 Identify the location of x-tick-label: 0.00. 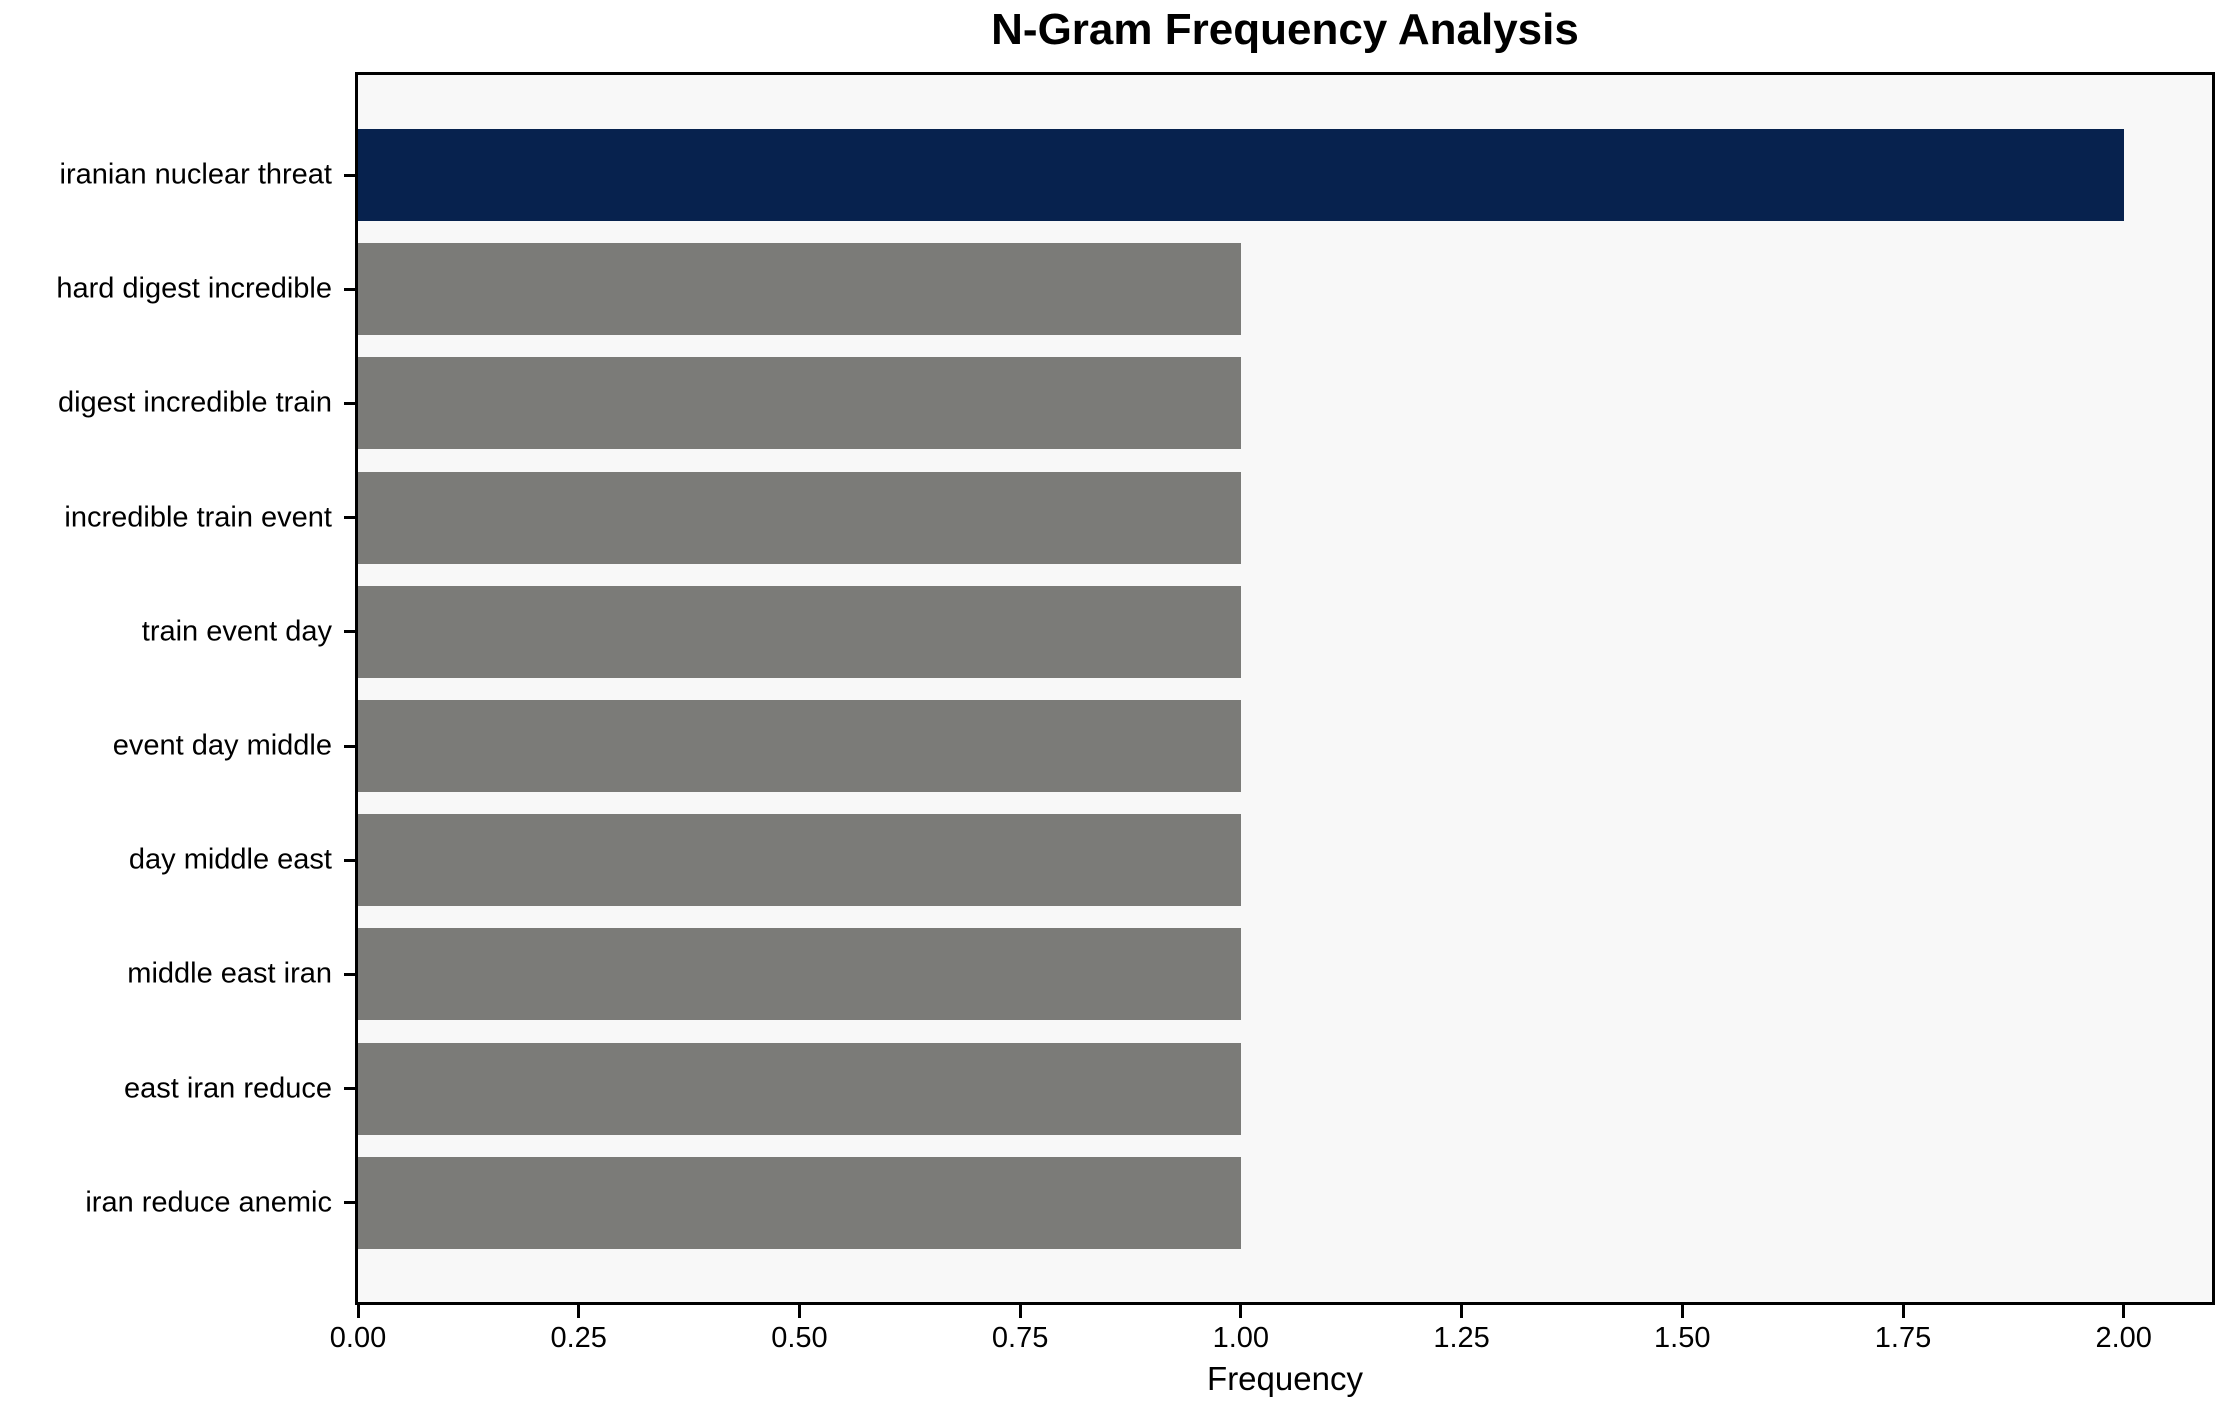
(358, 1338).